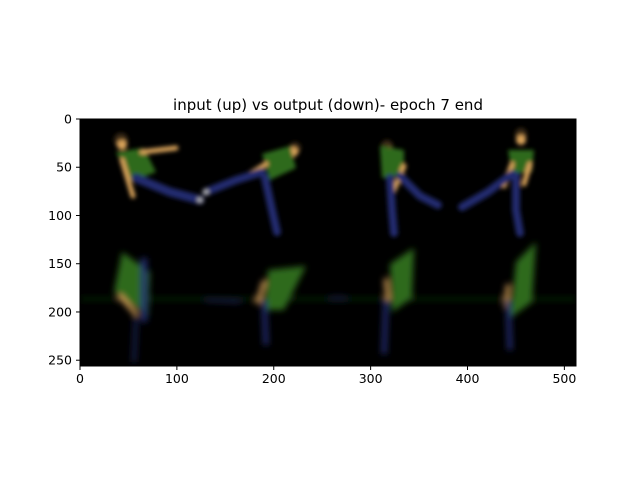  Describe the element at coordinates (177, 378) in the screenshot. I see `x-tick-label: 100` at that location.